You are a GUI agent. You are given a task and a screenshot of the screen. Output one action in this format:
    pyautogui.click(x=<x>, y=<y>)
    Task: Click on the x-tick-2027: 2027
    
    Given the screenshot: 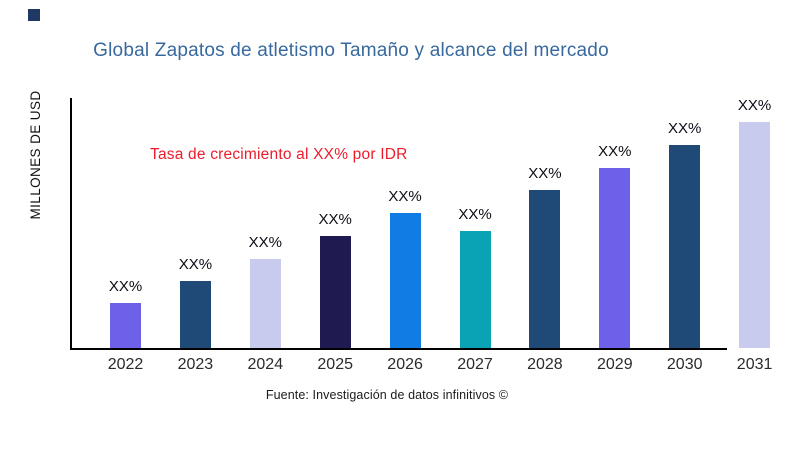 What is the action you would take?
    pyautogui.click(x=475, y=364)
    